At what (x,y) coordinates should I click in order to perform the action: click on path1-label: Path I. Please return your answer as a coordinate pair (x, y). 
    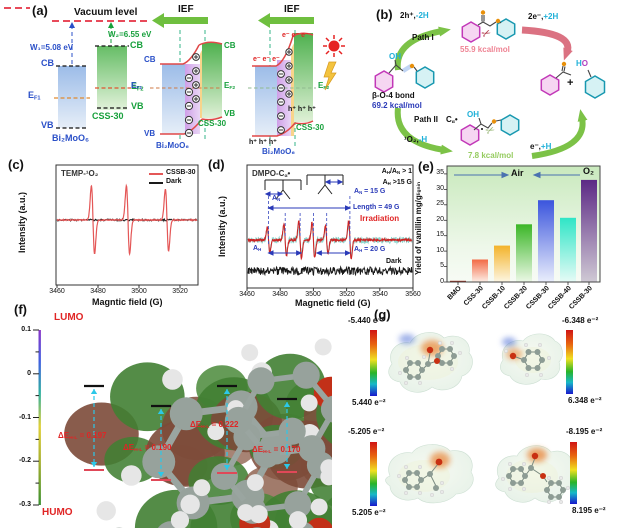
    Looking at the image, I should click on (423, 37).